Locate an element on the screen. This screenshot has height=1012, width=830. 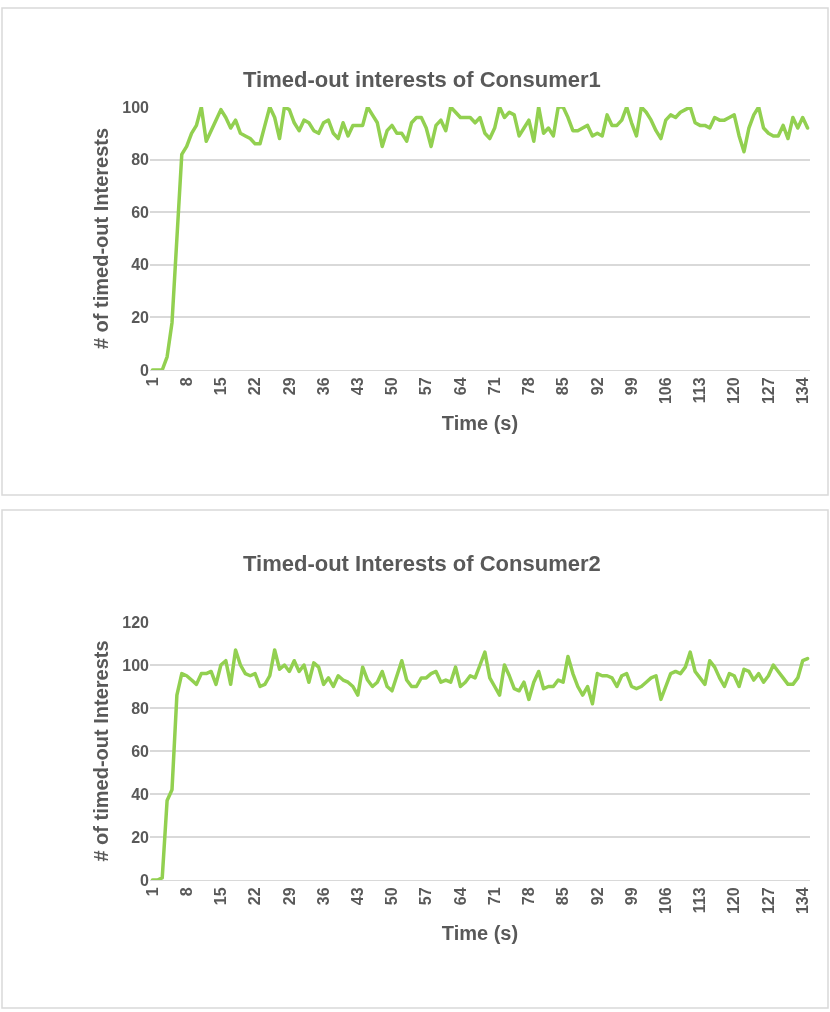
chart-title: Timed-out Interests of Consumer2 is located at coordinates (422, 563).